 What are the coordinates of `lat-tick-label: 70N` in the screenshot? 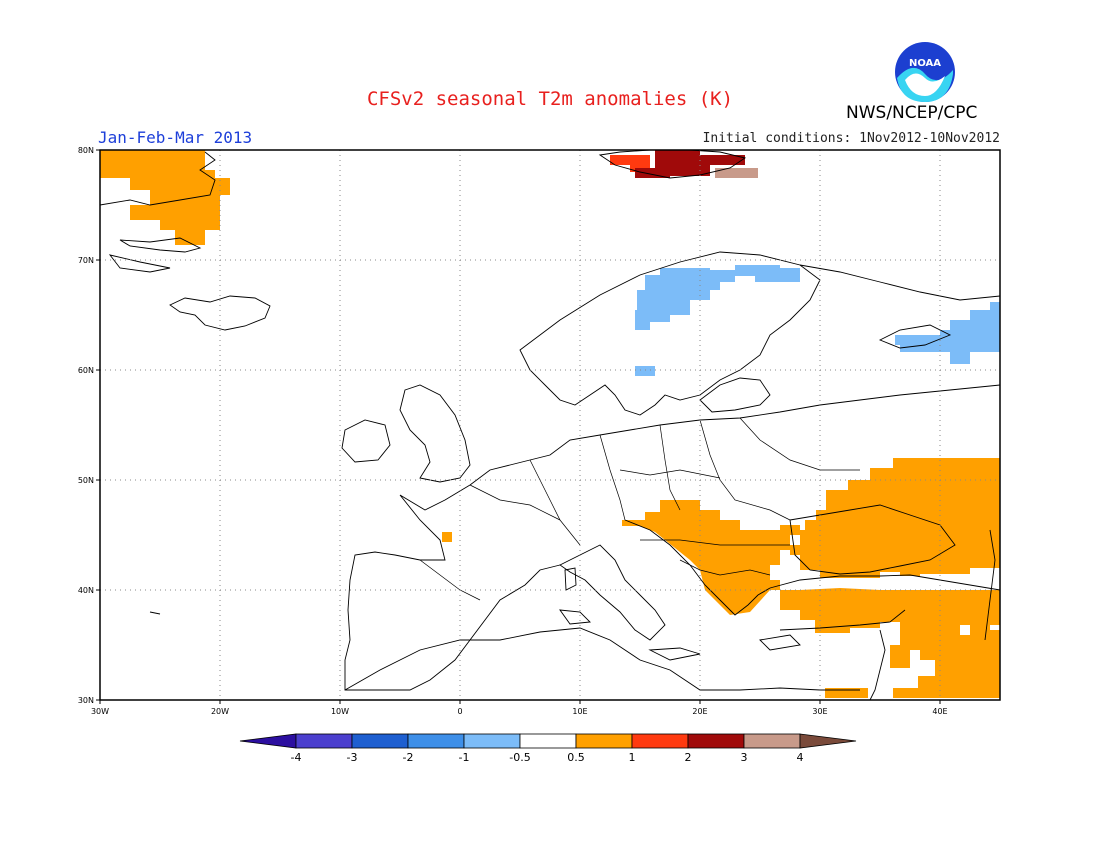 It's located at (86, 260).